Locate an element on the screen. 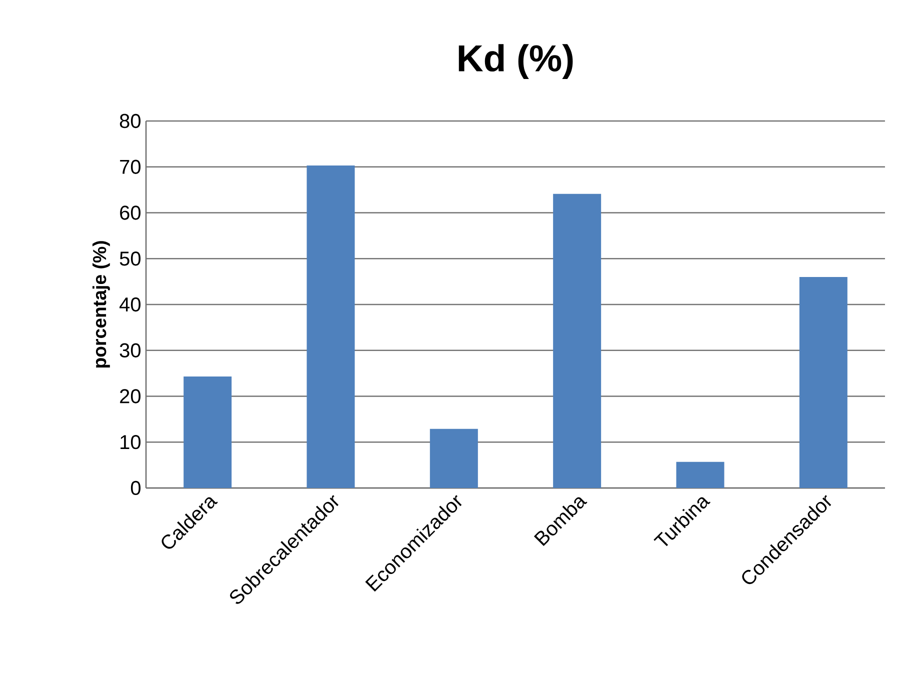 The height and width of the screenshot is (688, 903). y-axis-title: porcentaje (%) is located at coordinates (101, 304).